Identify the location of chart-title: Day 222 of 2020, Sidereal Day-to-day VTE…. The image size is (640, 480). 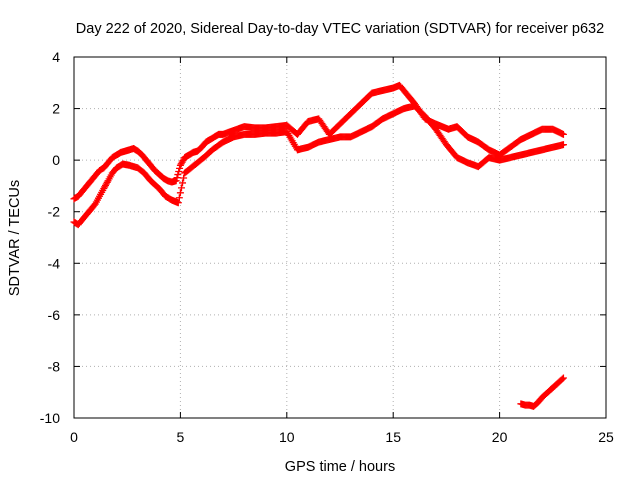
(340, 29).